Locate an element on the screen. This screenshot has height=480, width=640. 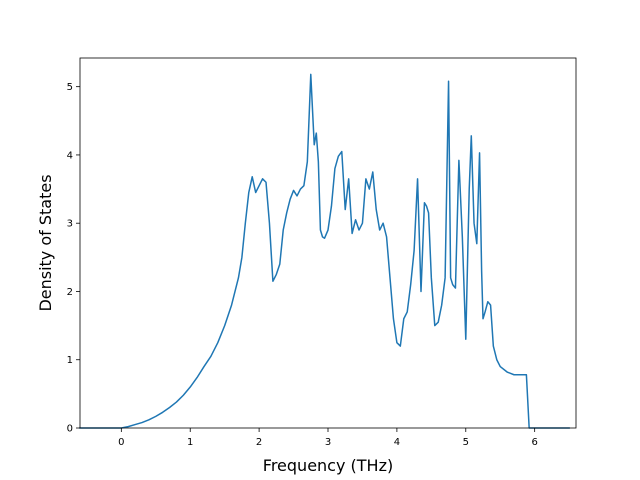
x-axis-ticks: 0 1 2 3 4 5 6 is located at coordinates (328, 438).